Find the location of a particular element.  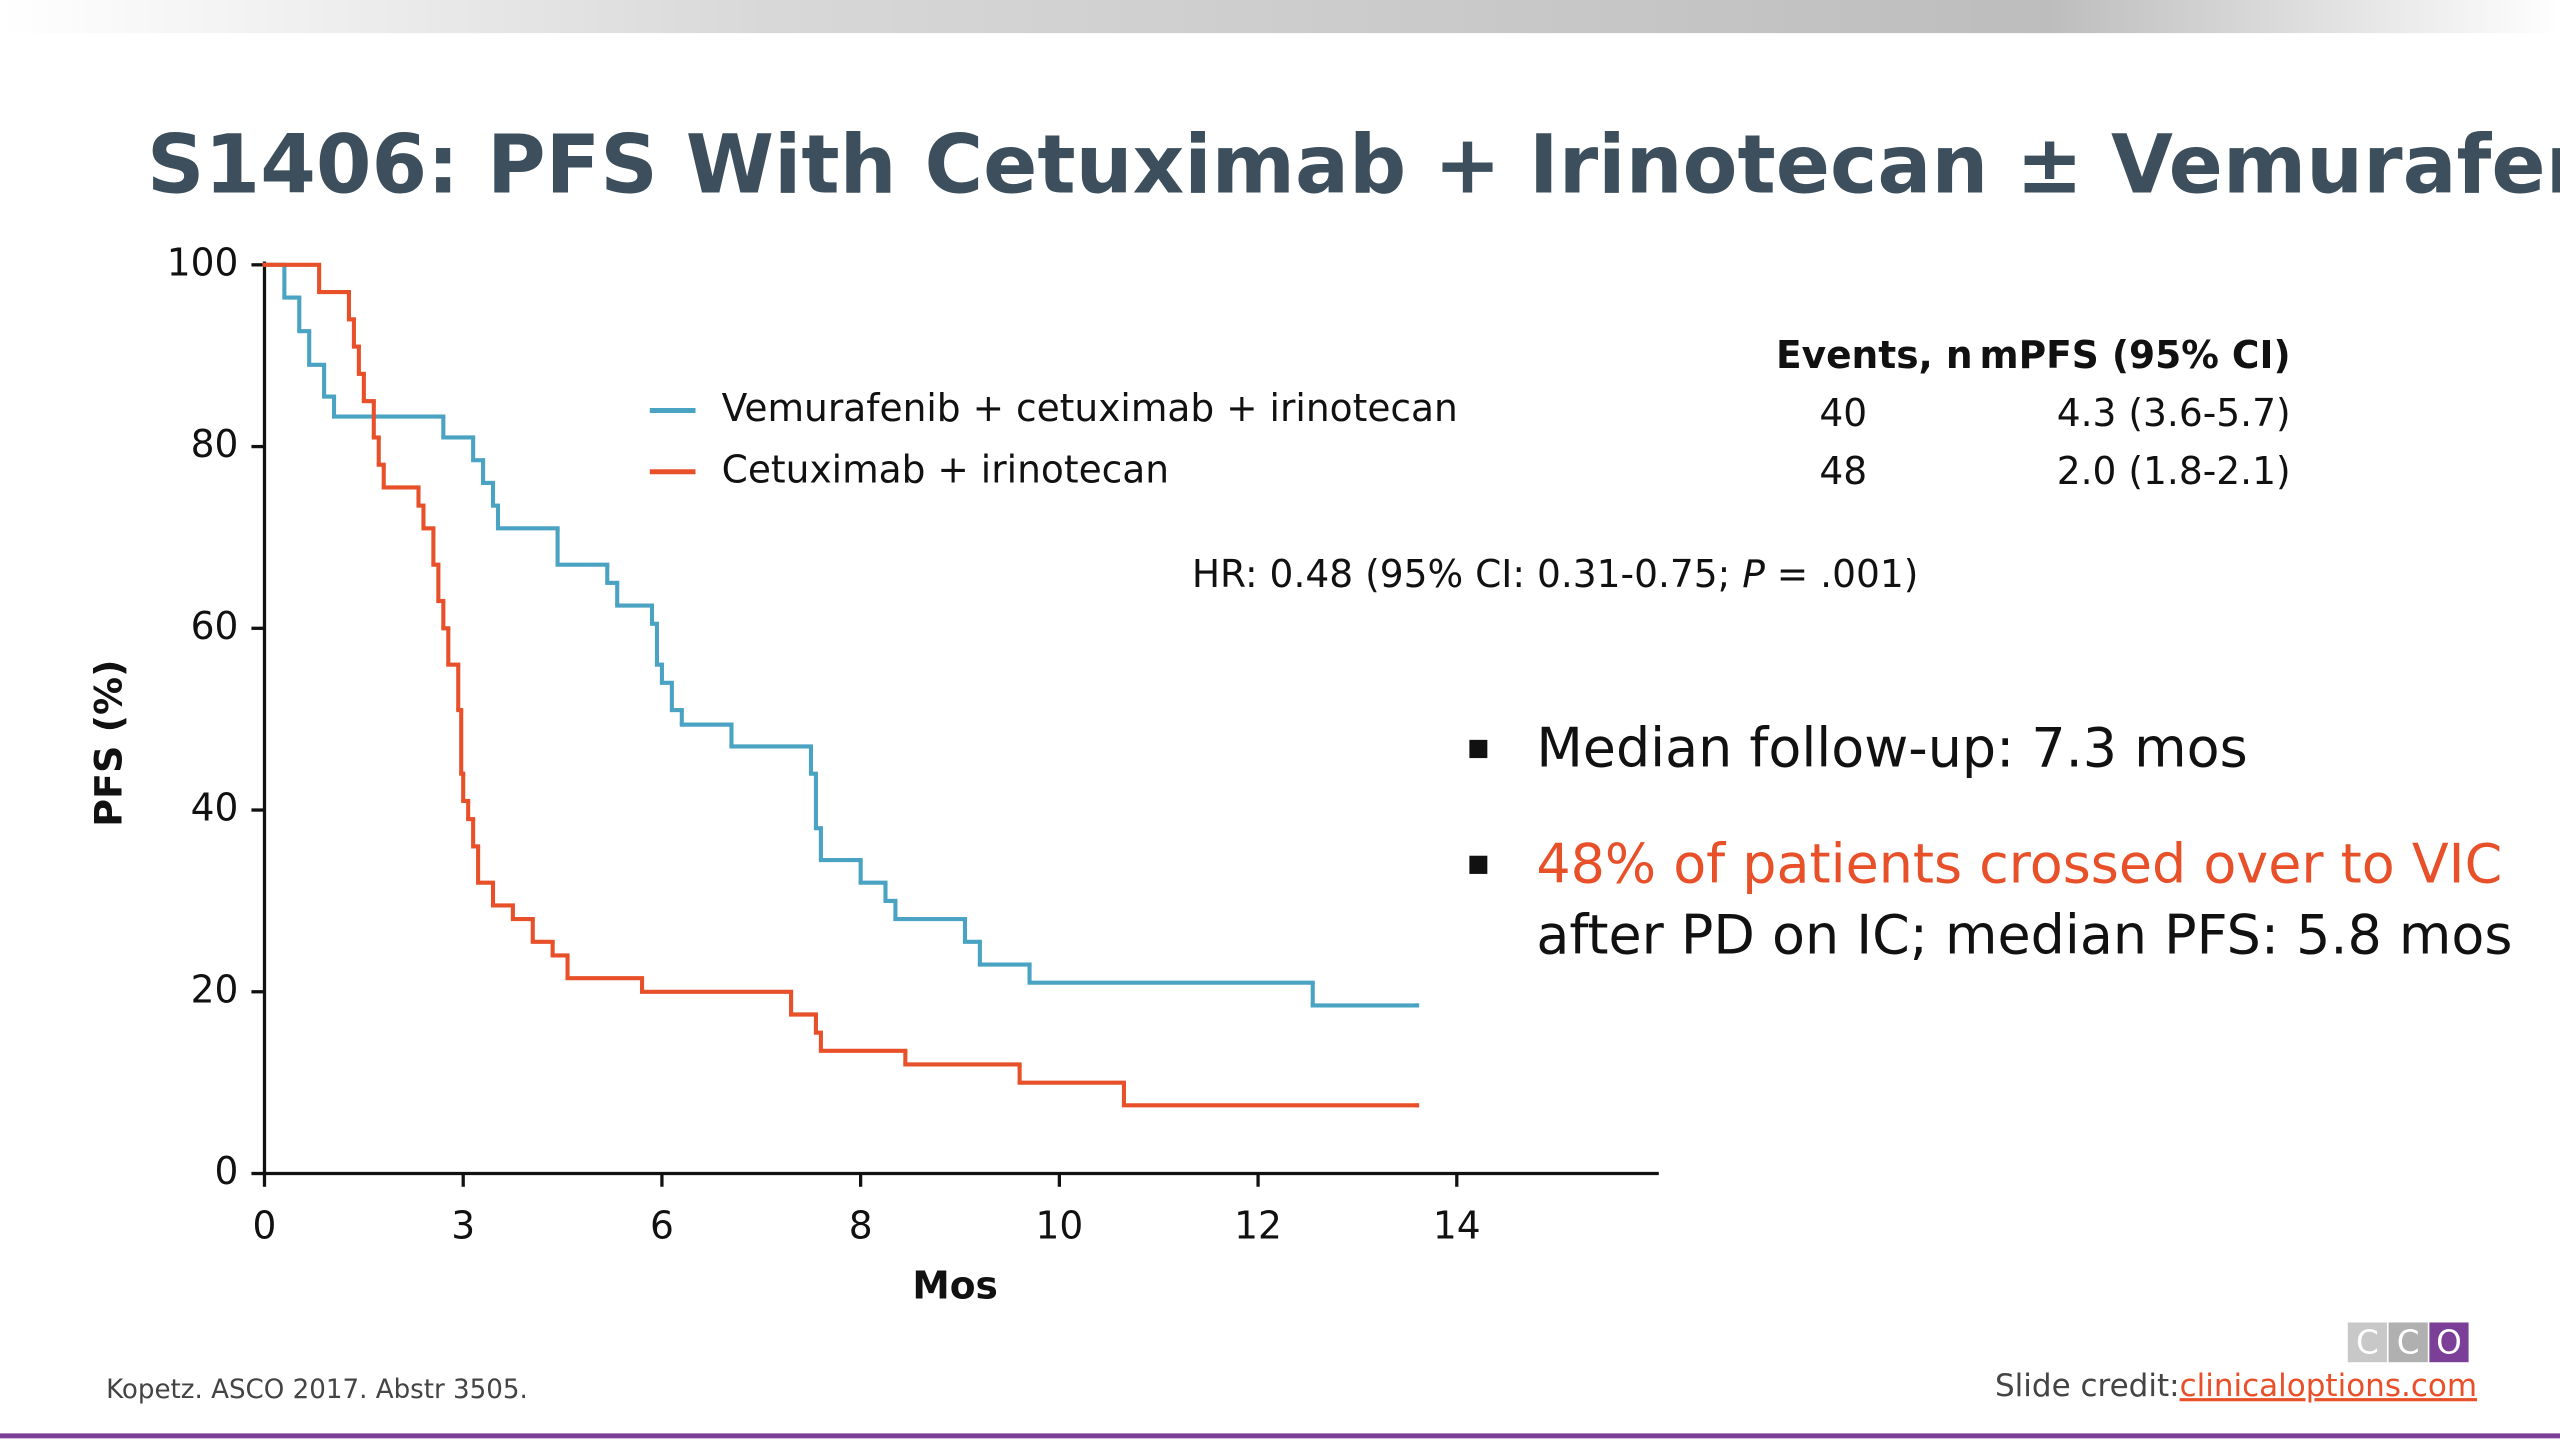

table-cell: 48 is located at coordinates (1843, 471).